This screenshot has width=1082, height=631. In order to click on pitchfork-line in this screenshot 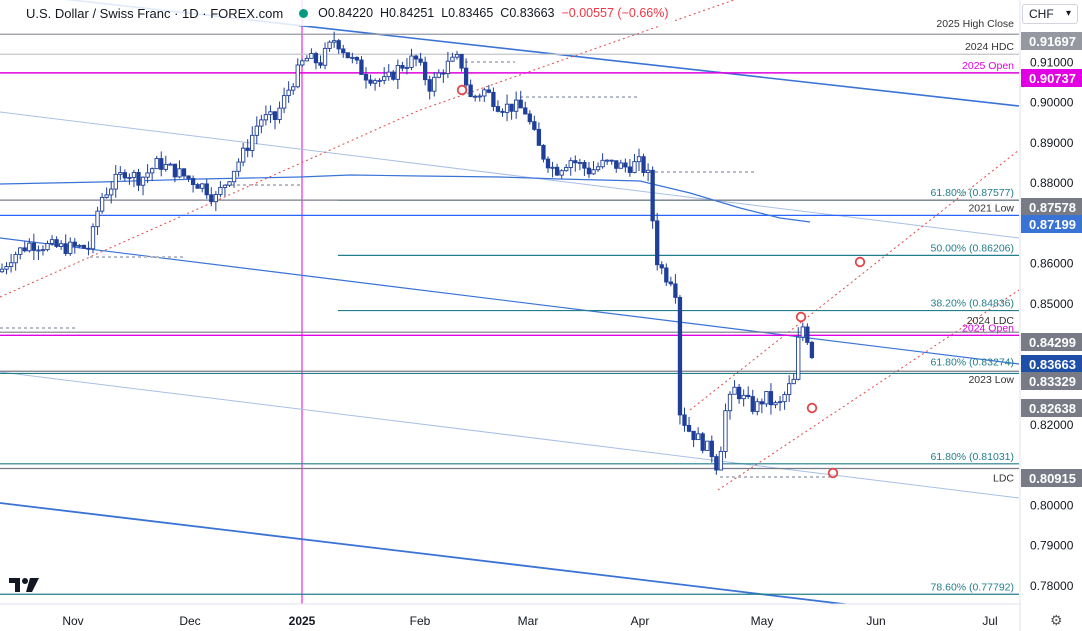, I will do `click(577, 55)`.